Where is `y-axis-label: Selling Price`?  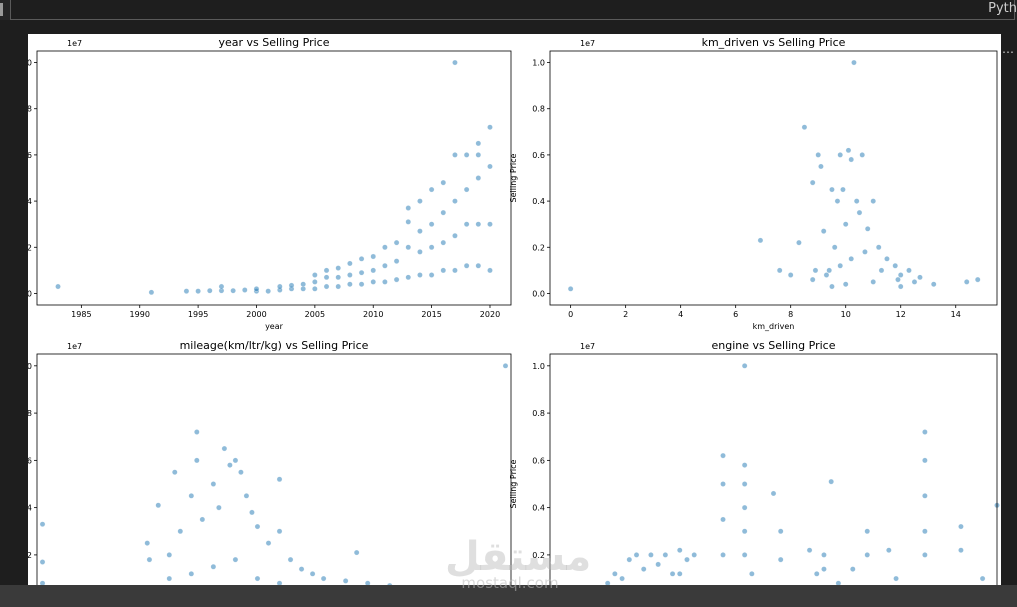
y-axis-label: Selling Price is located at coordinates (513, 177).